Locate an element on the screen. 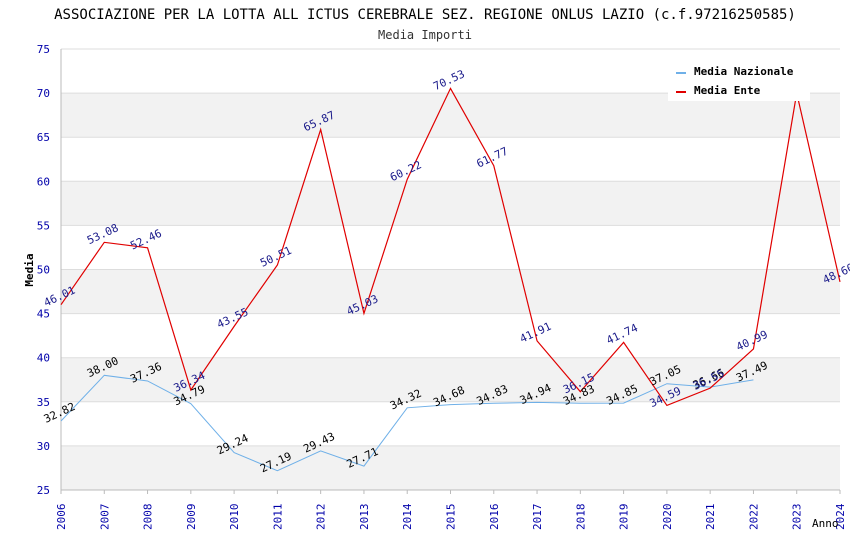 This screenshot has width=850, height=555. x-axis-label: Anno is located at coordinates (825, 523).